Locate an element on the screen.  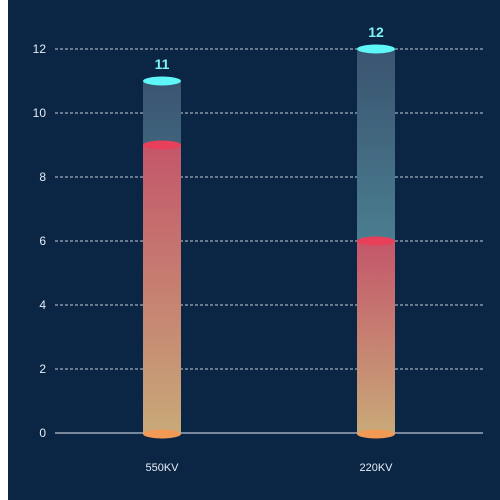
total-data-label: 12 is located at coordinates (376, 32).